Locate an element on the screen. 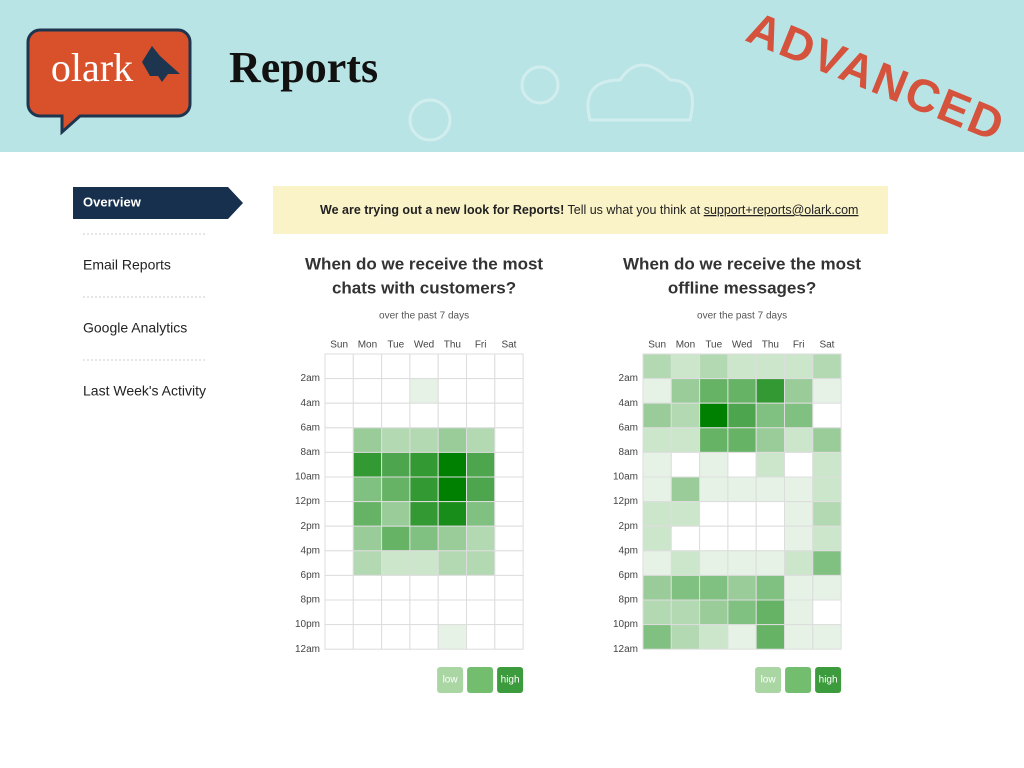  page-title: Reports is located at coordinates (303, 67).